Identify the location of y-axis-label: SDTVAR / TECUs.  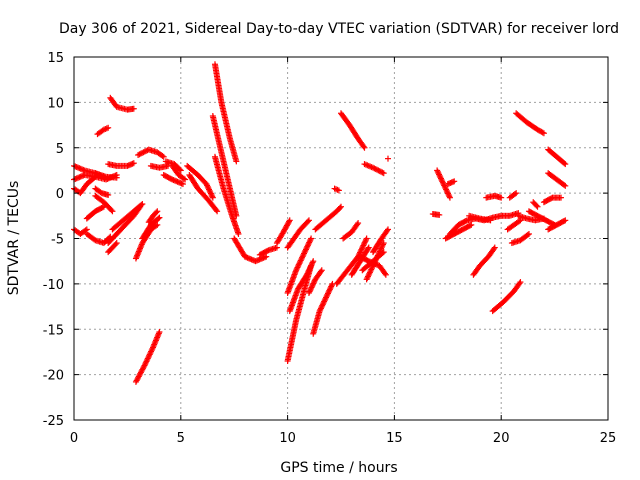
(14, 238).